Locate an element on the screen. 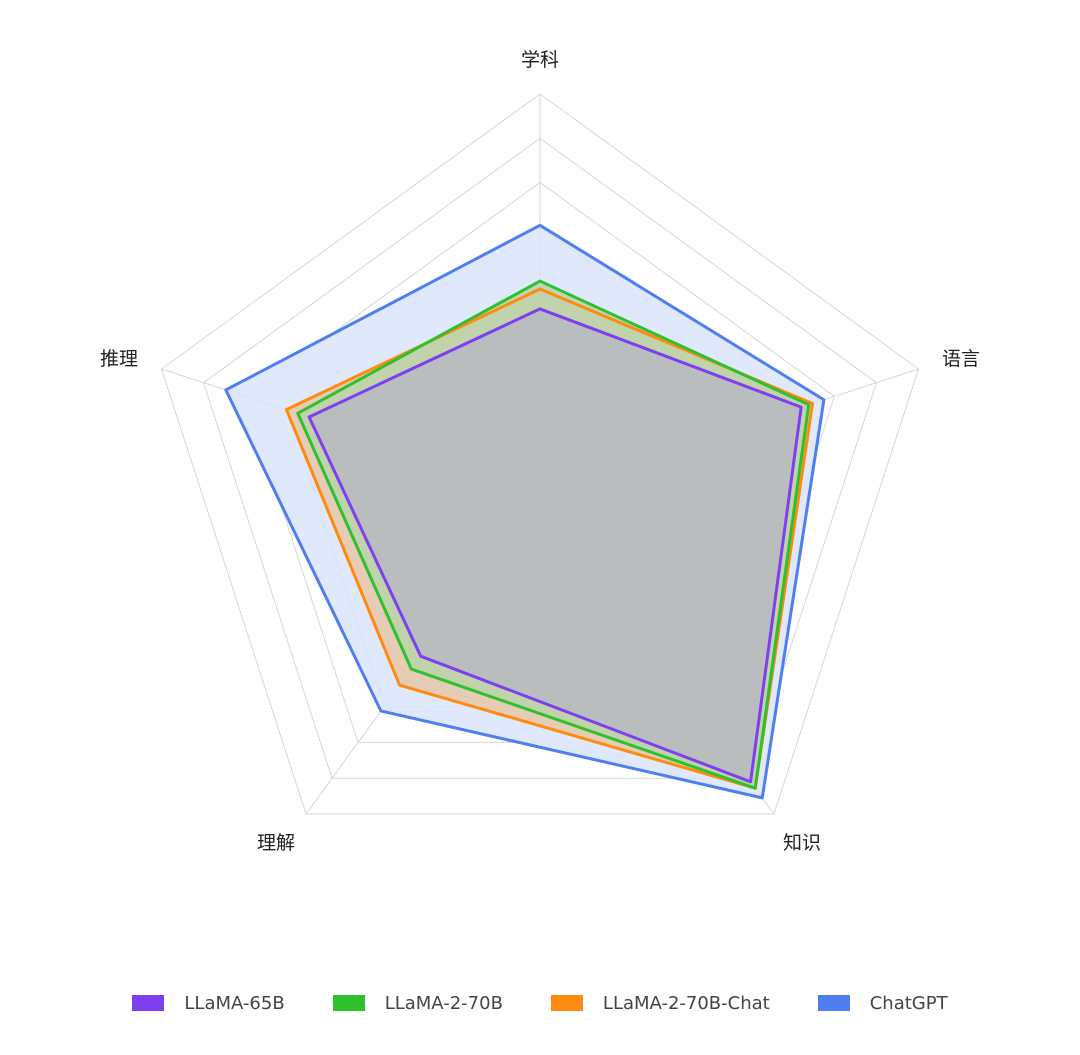 This screenshot has height=1055, width=1080. axis-label-understanding: 理解 is located at coordinates (276, 843).